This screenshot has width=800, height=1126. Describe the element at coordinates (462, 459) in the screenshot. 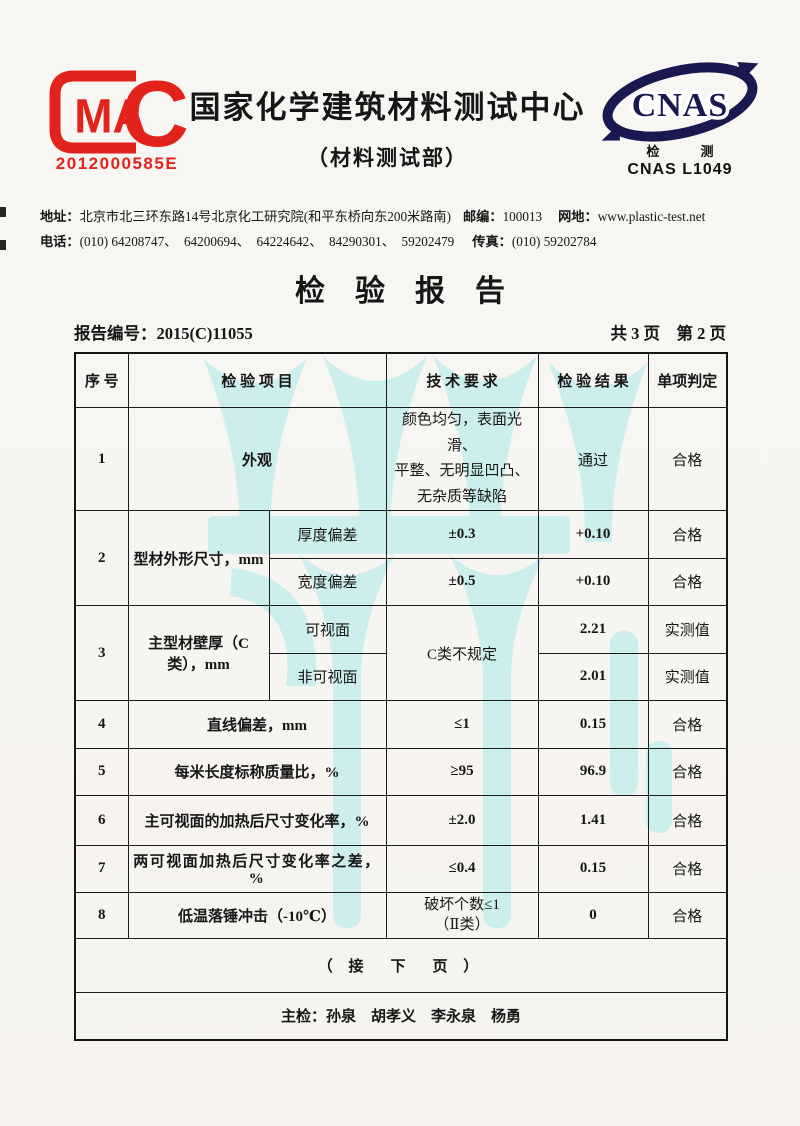

I see `r1-requirement: 颜色均匀，表面光滑、 平整、无明显凹凸、 无杂质等缺陷` at that location.